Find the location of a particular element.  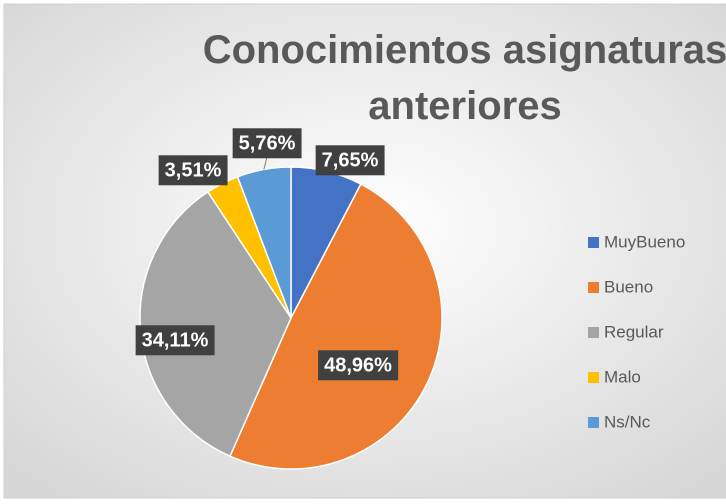

leader-line is located at coordinates (265, 163).